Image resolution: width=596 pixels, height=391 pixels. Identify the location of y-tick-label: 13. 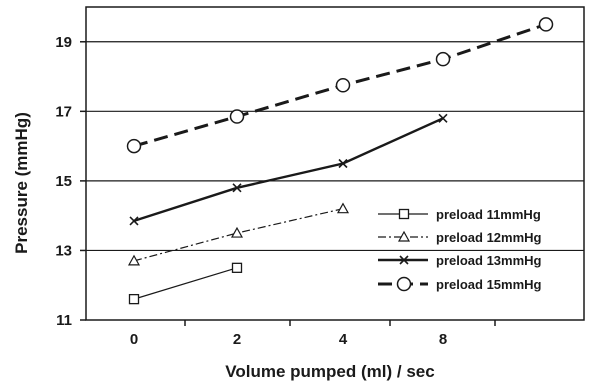
(63, 250).